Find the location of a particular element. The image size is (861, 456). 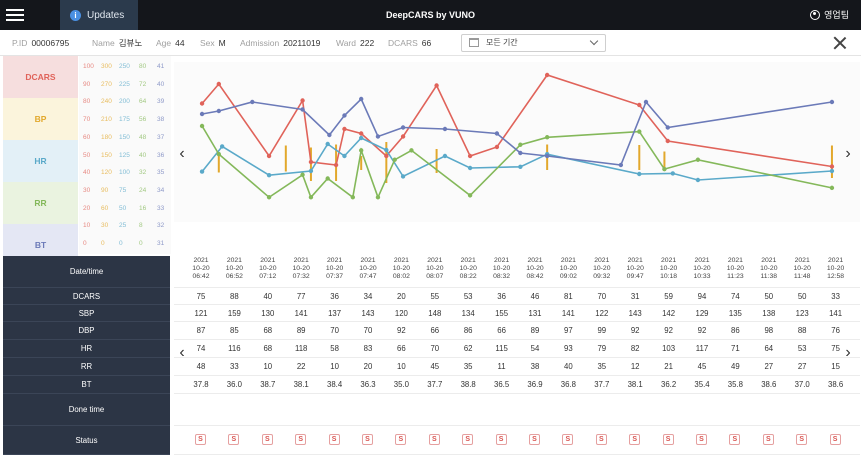

dcars-cell: 31 is located at coordinates (635, 296).